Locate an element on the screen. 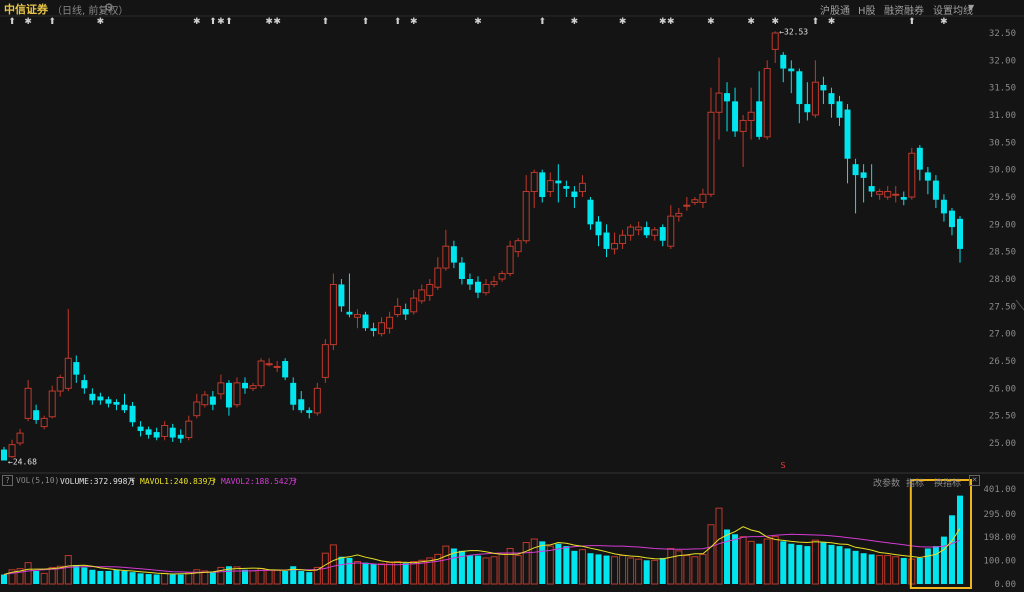 The image size is (1024, 592). switch-indicator-button: 换指标 is located at coordinates (948, 484).